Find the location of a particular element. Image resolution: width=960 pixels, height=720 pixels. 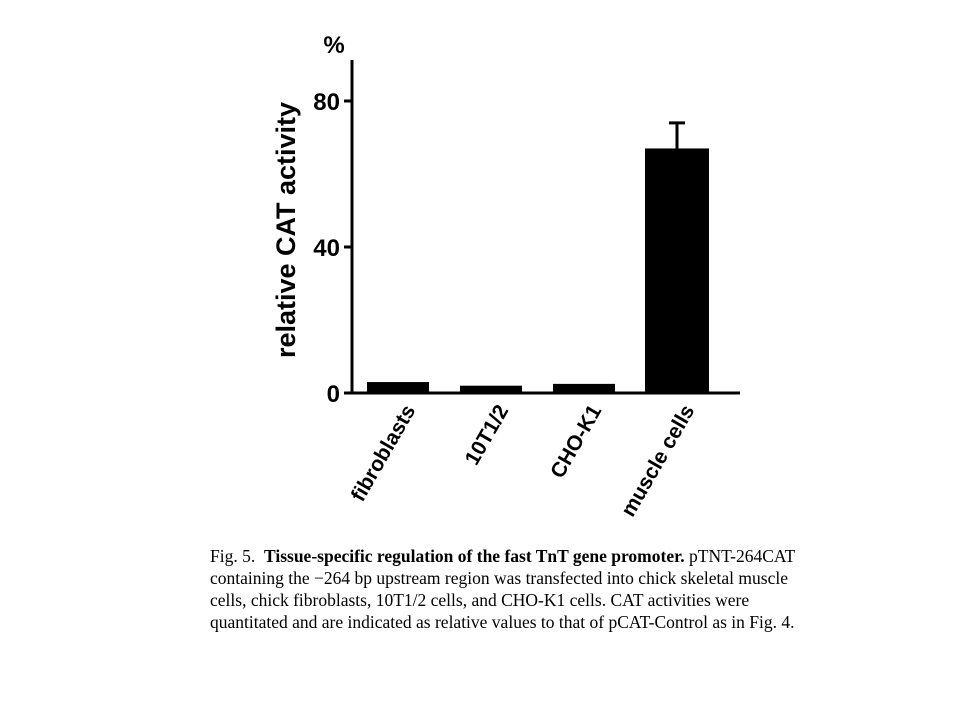

error-bars is located at coordinates (677, 135).